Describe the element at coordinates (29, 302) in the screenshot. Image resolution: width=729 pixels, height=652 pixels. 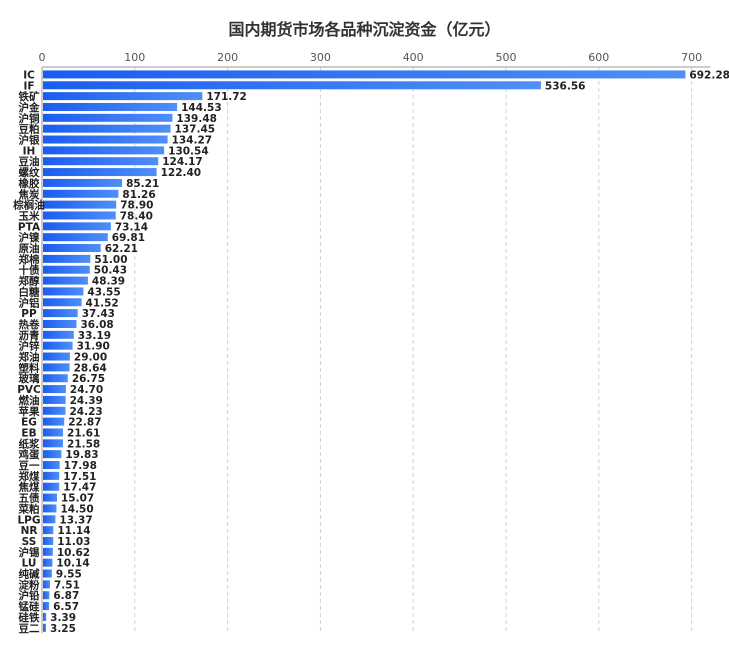
I see `category-label: 沪铝` at that location.